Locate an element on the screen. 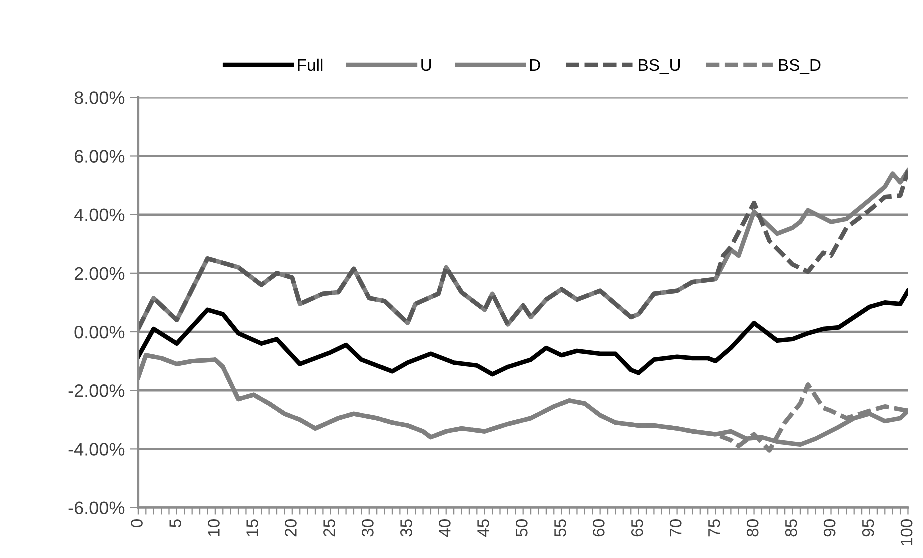 The width and height of the screenshot is (923, 558). x-tick-label: 30 is located at coordinates (368, 528).